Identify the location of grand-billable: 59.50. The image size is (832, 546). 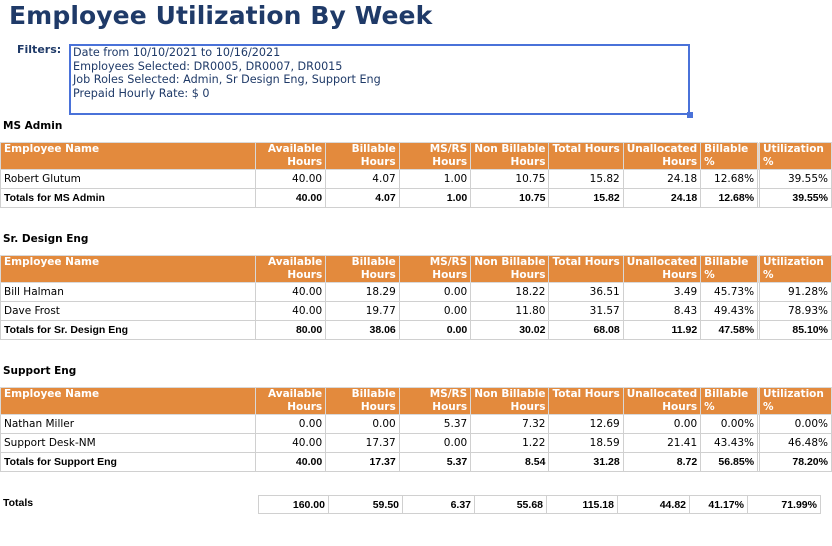
(365, 504).